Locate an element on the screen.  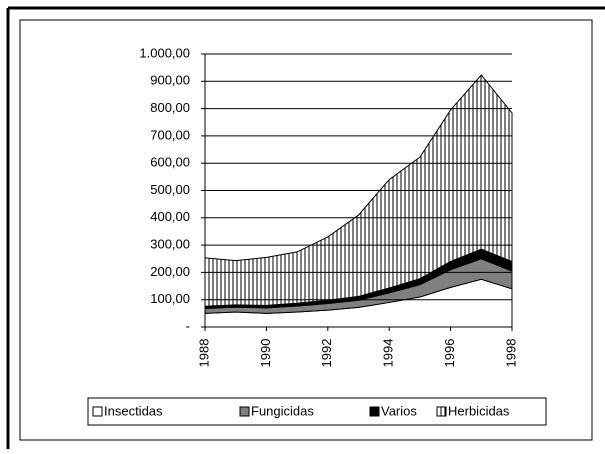
legend-label: Herbicidas is located at coordinates (479, 410).